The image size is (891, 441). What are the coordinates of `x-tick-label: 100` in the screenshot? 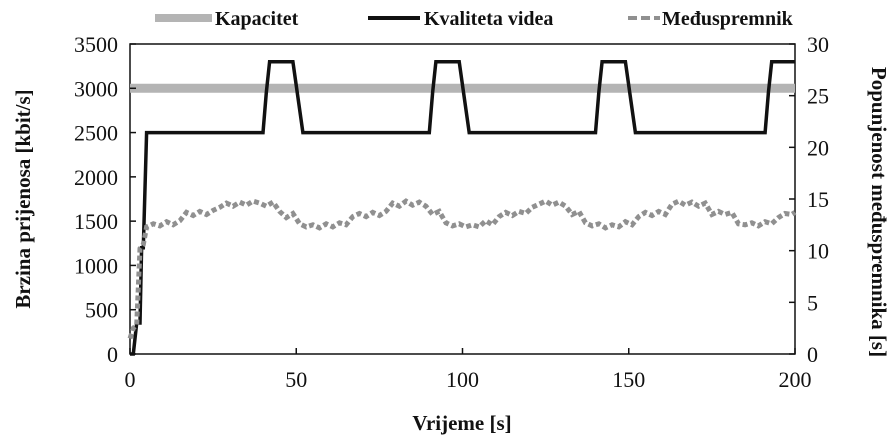 It's located at (462, 379).